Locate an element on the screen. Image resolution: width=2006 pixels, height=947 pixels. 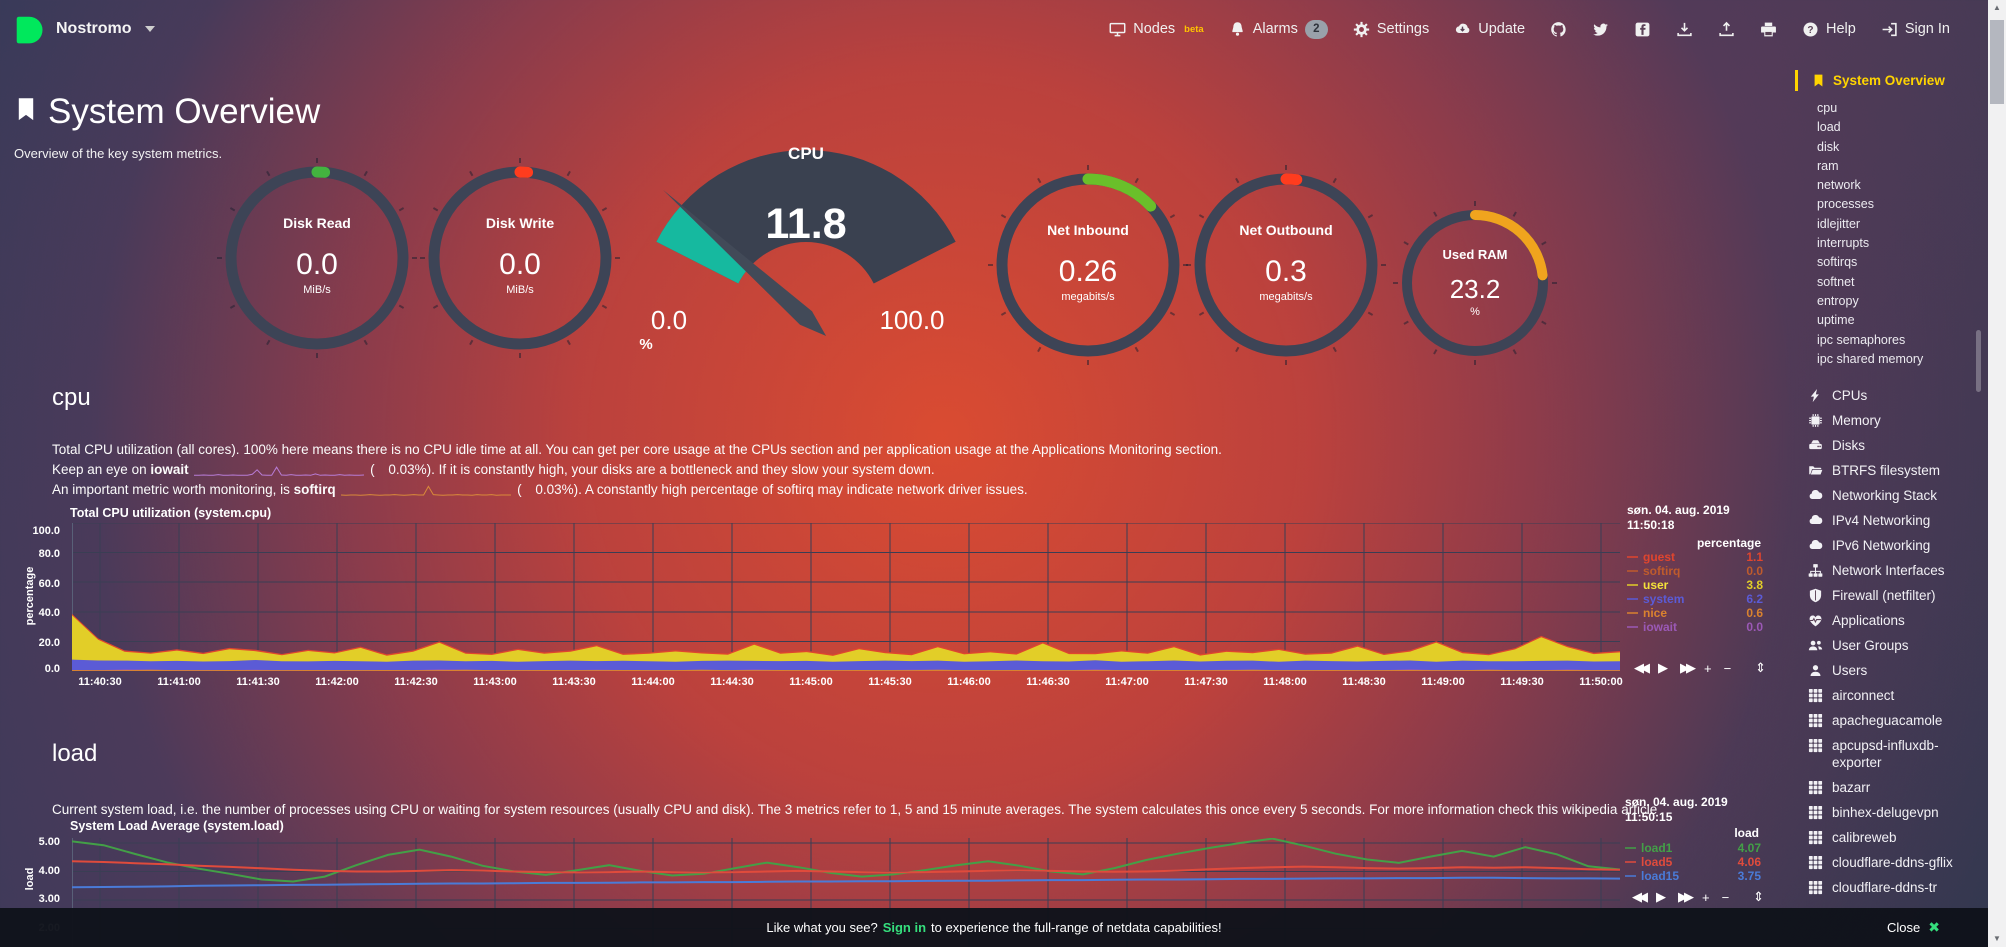
gauge-disk-read: Disk Read 0.0 MiB/s is located at coordinates (317, 258).